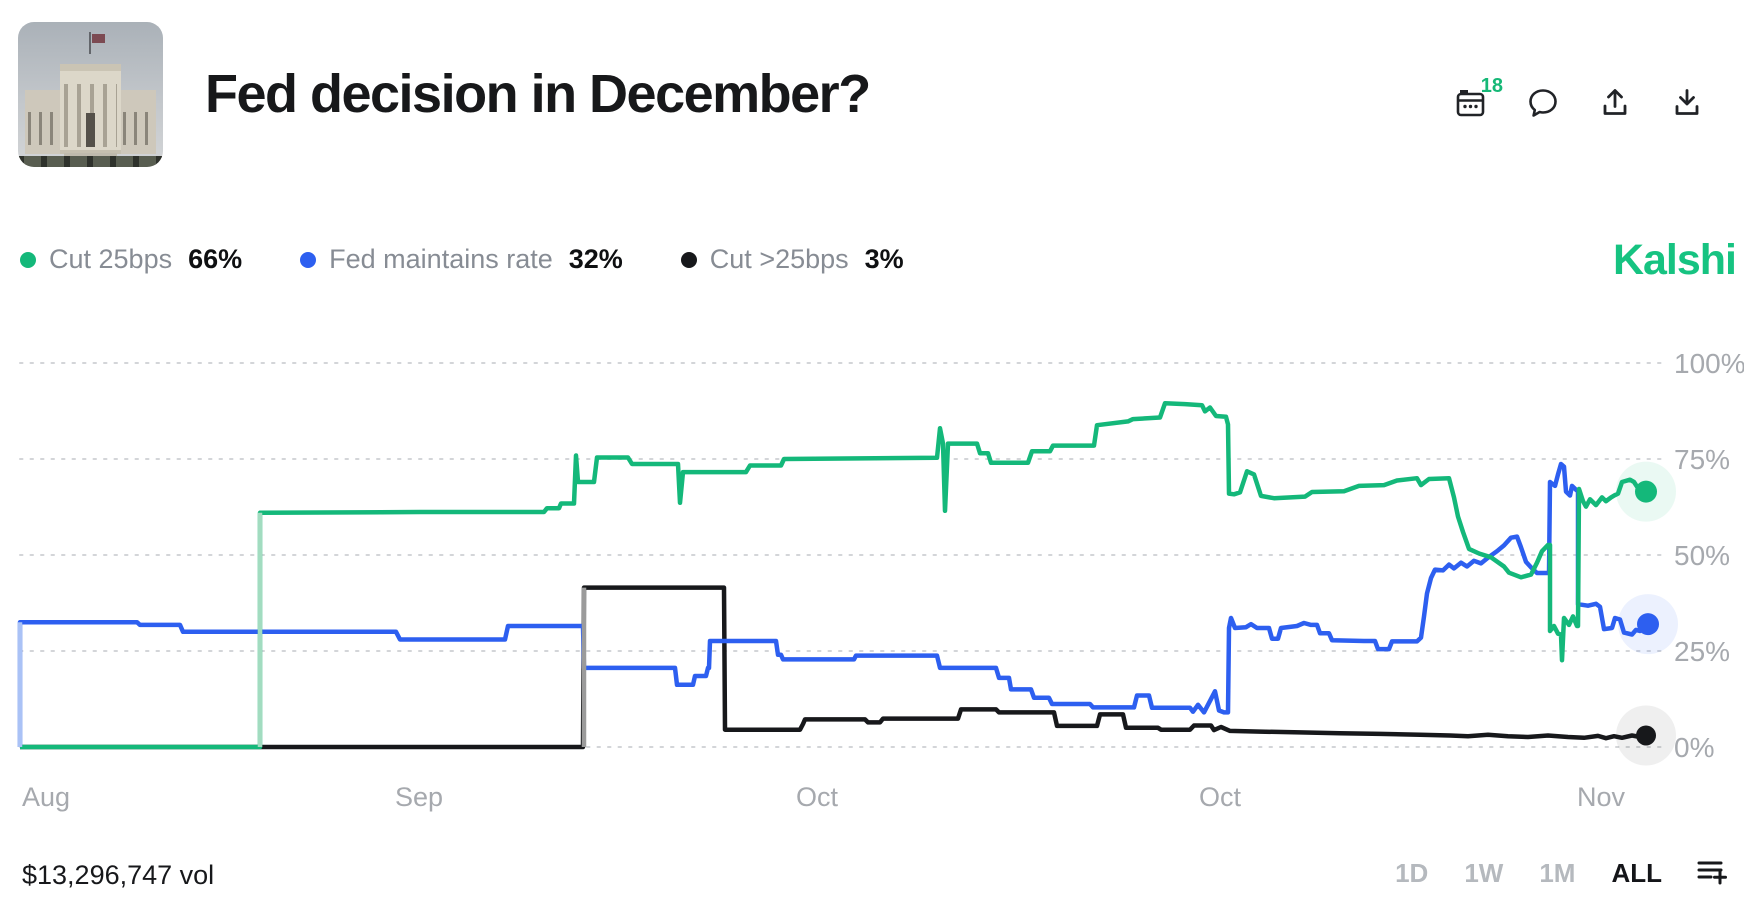 Image resolution: width=1744 pixels, height=912 pixels. Describe the element at coordinates (302, 629) in the screenshot. I see `chart-jump-markers` at that location.